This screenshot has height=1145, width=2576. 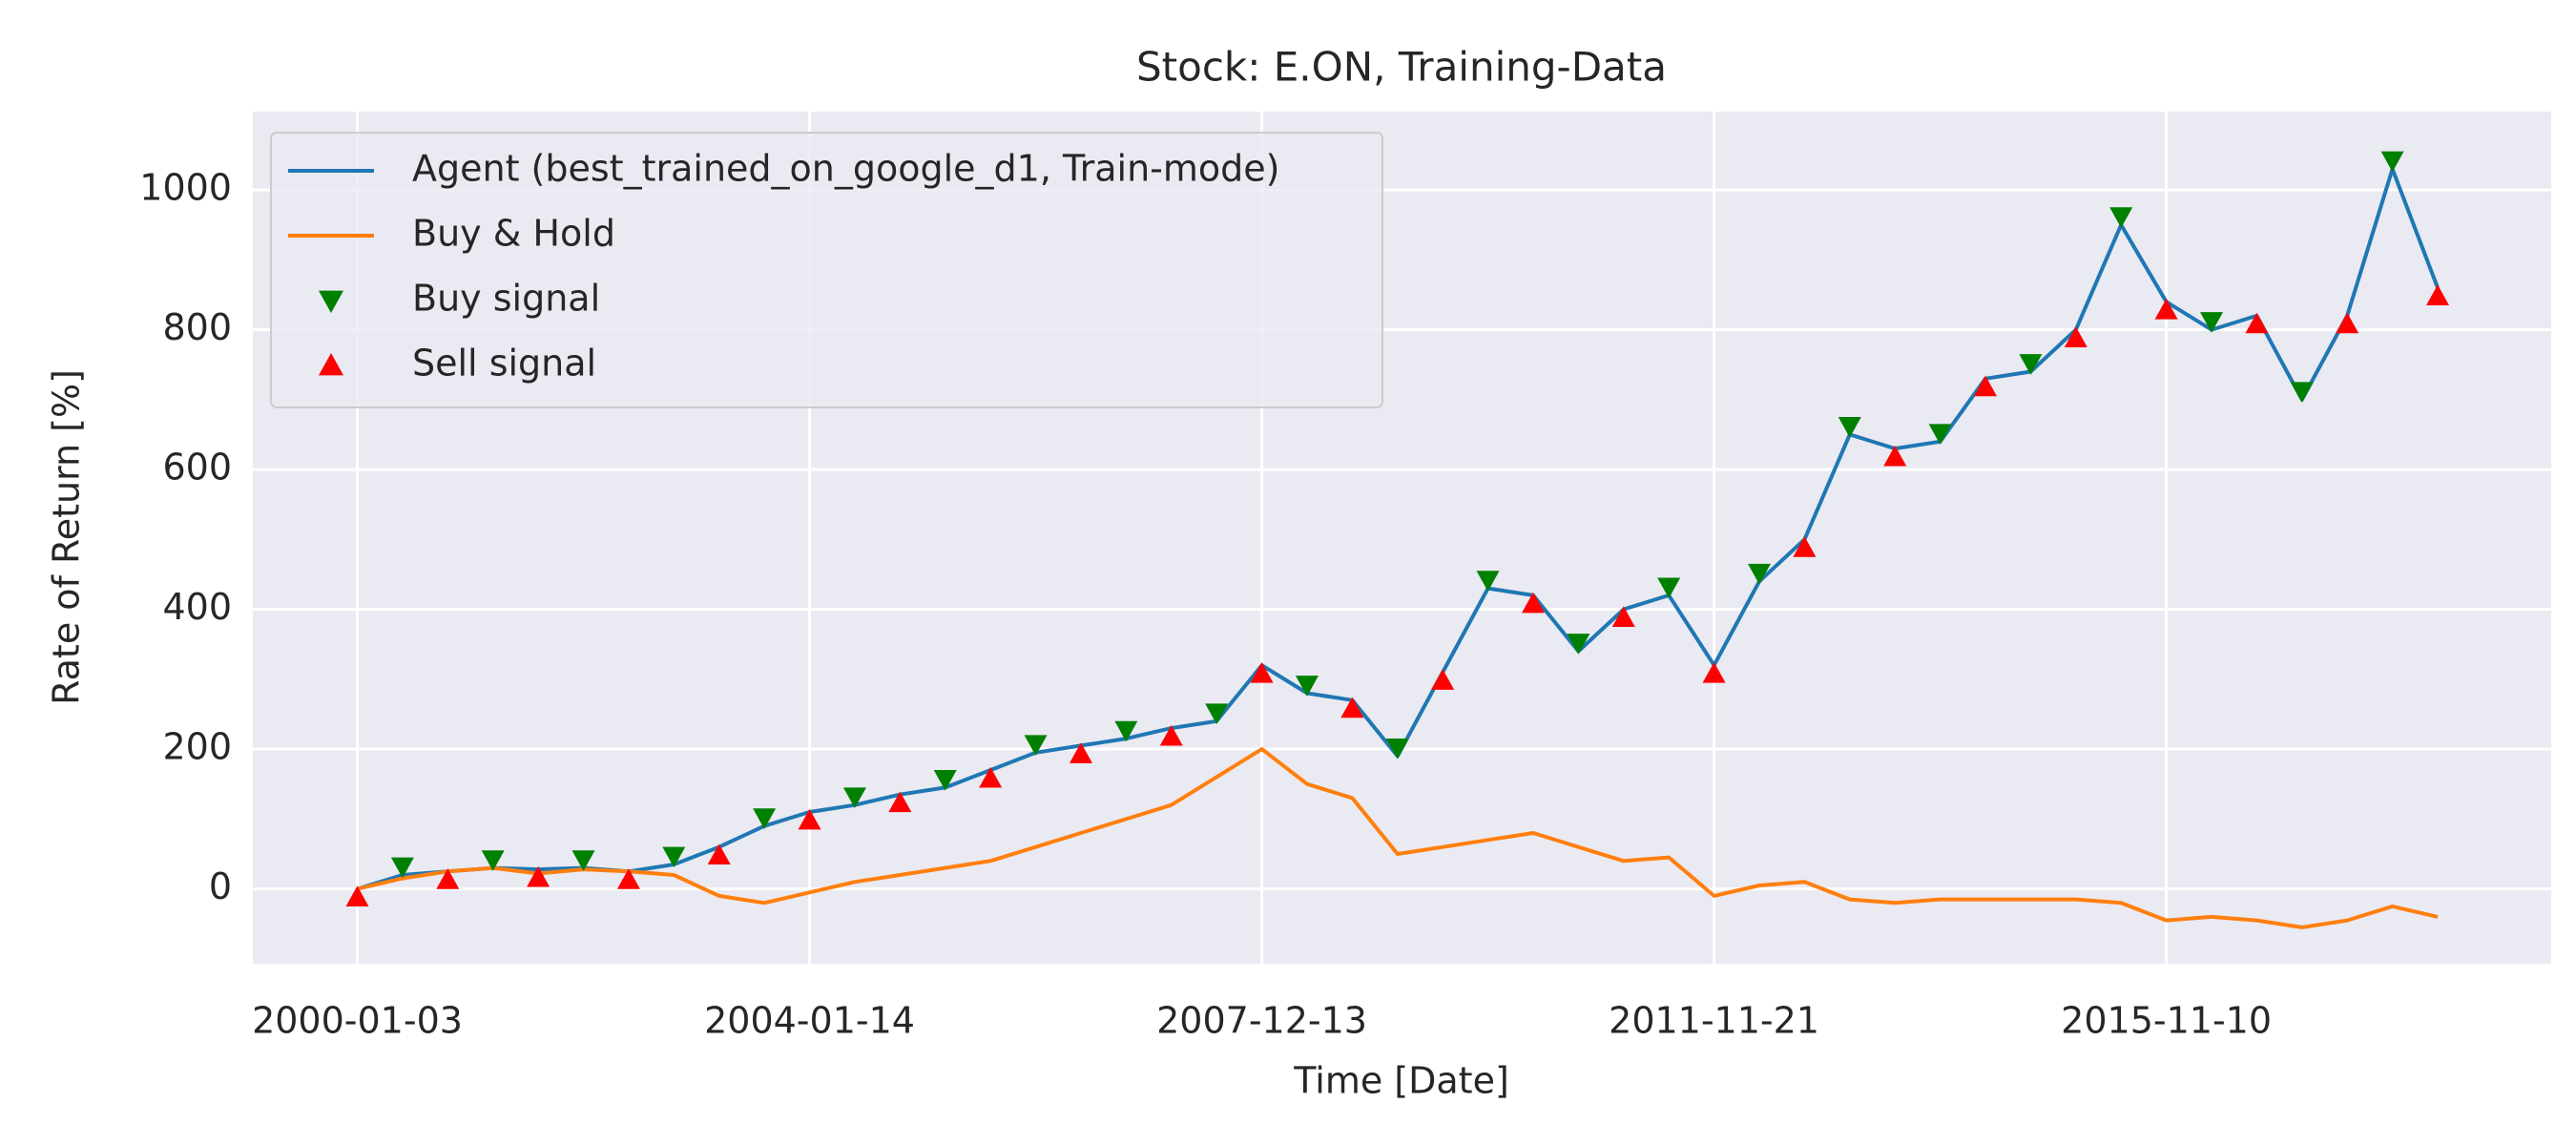 I want to click on legend-label: Sell signal, so click(x=504, y=364).